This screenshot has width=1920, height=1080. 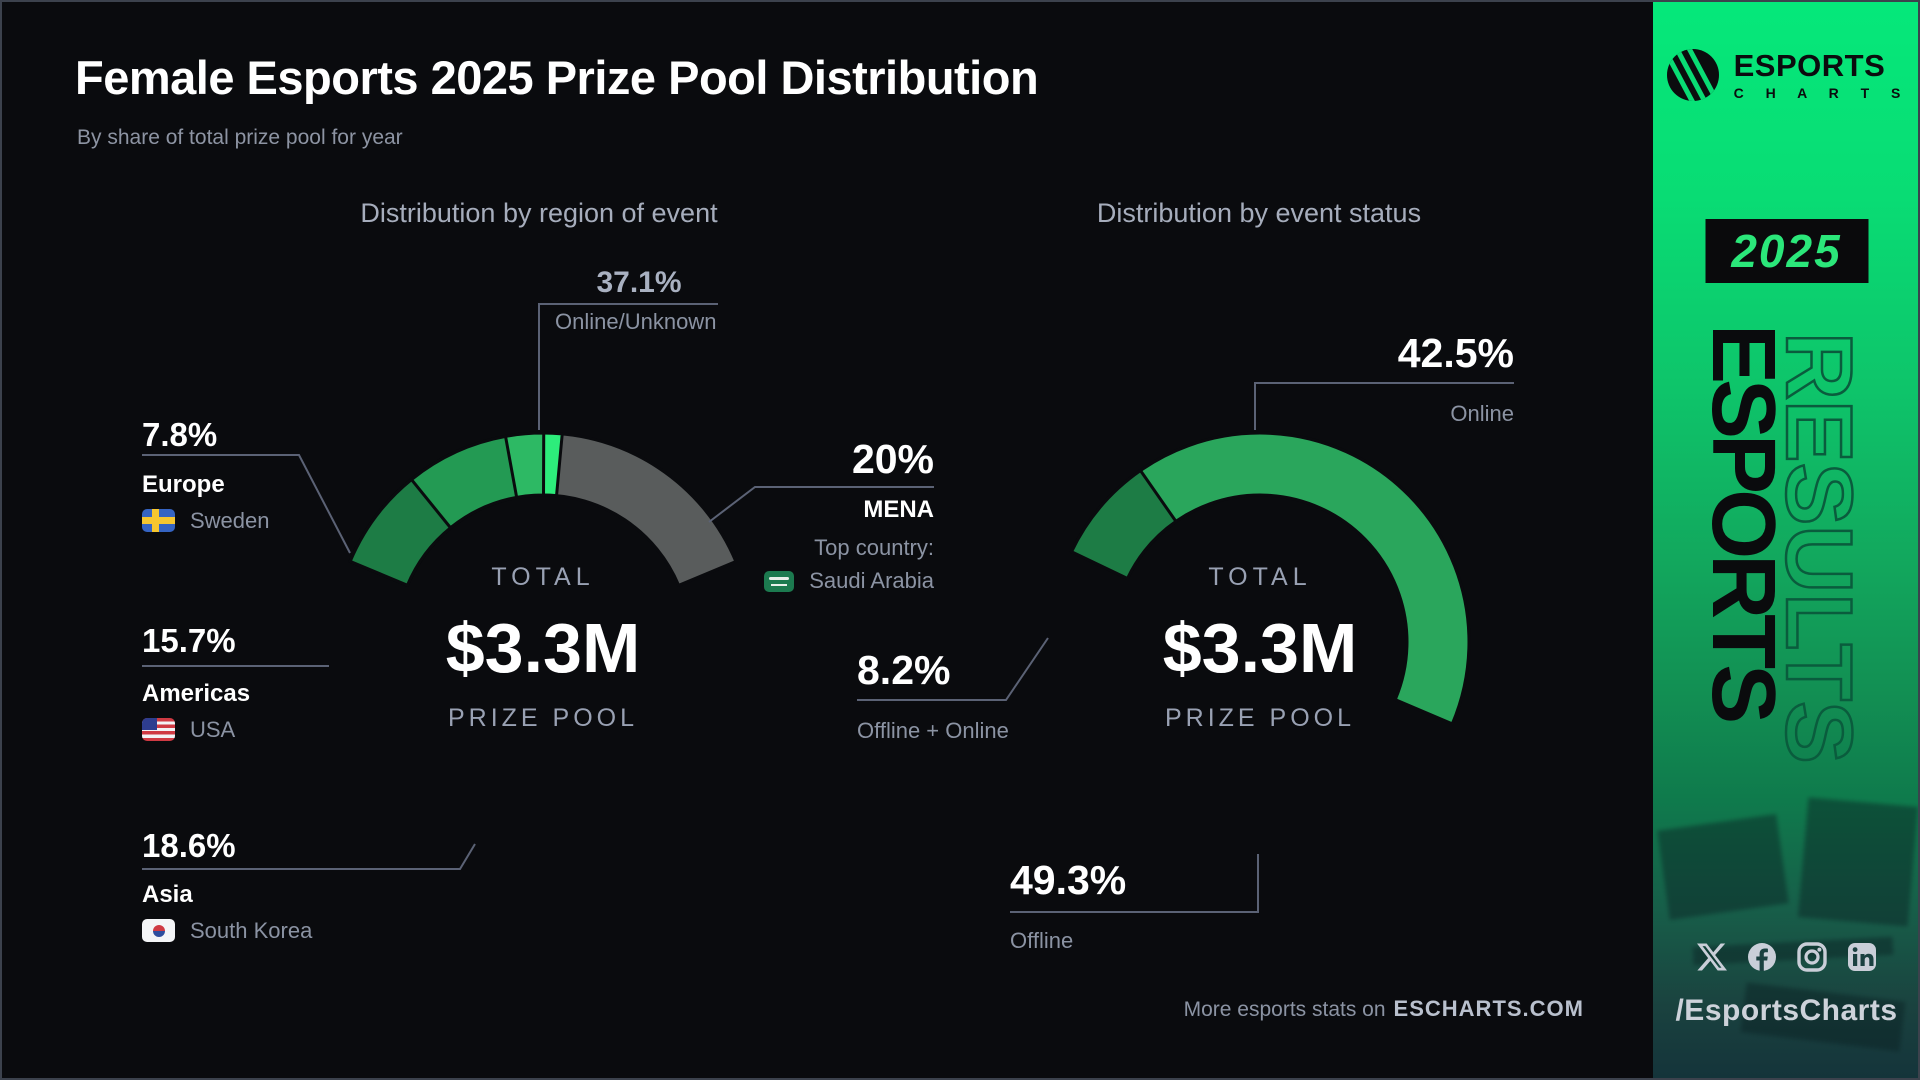 What do you see at coordinates (189, 845) in the screenshot?
I see `asia-pct: 18.6%` at bounding box center [189, 845].